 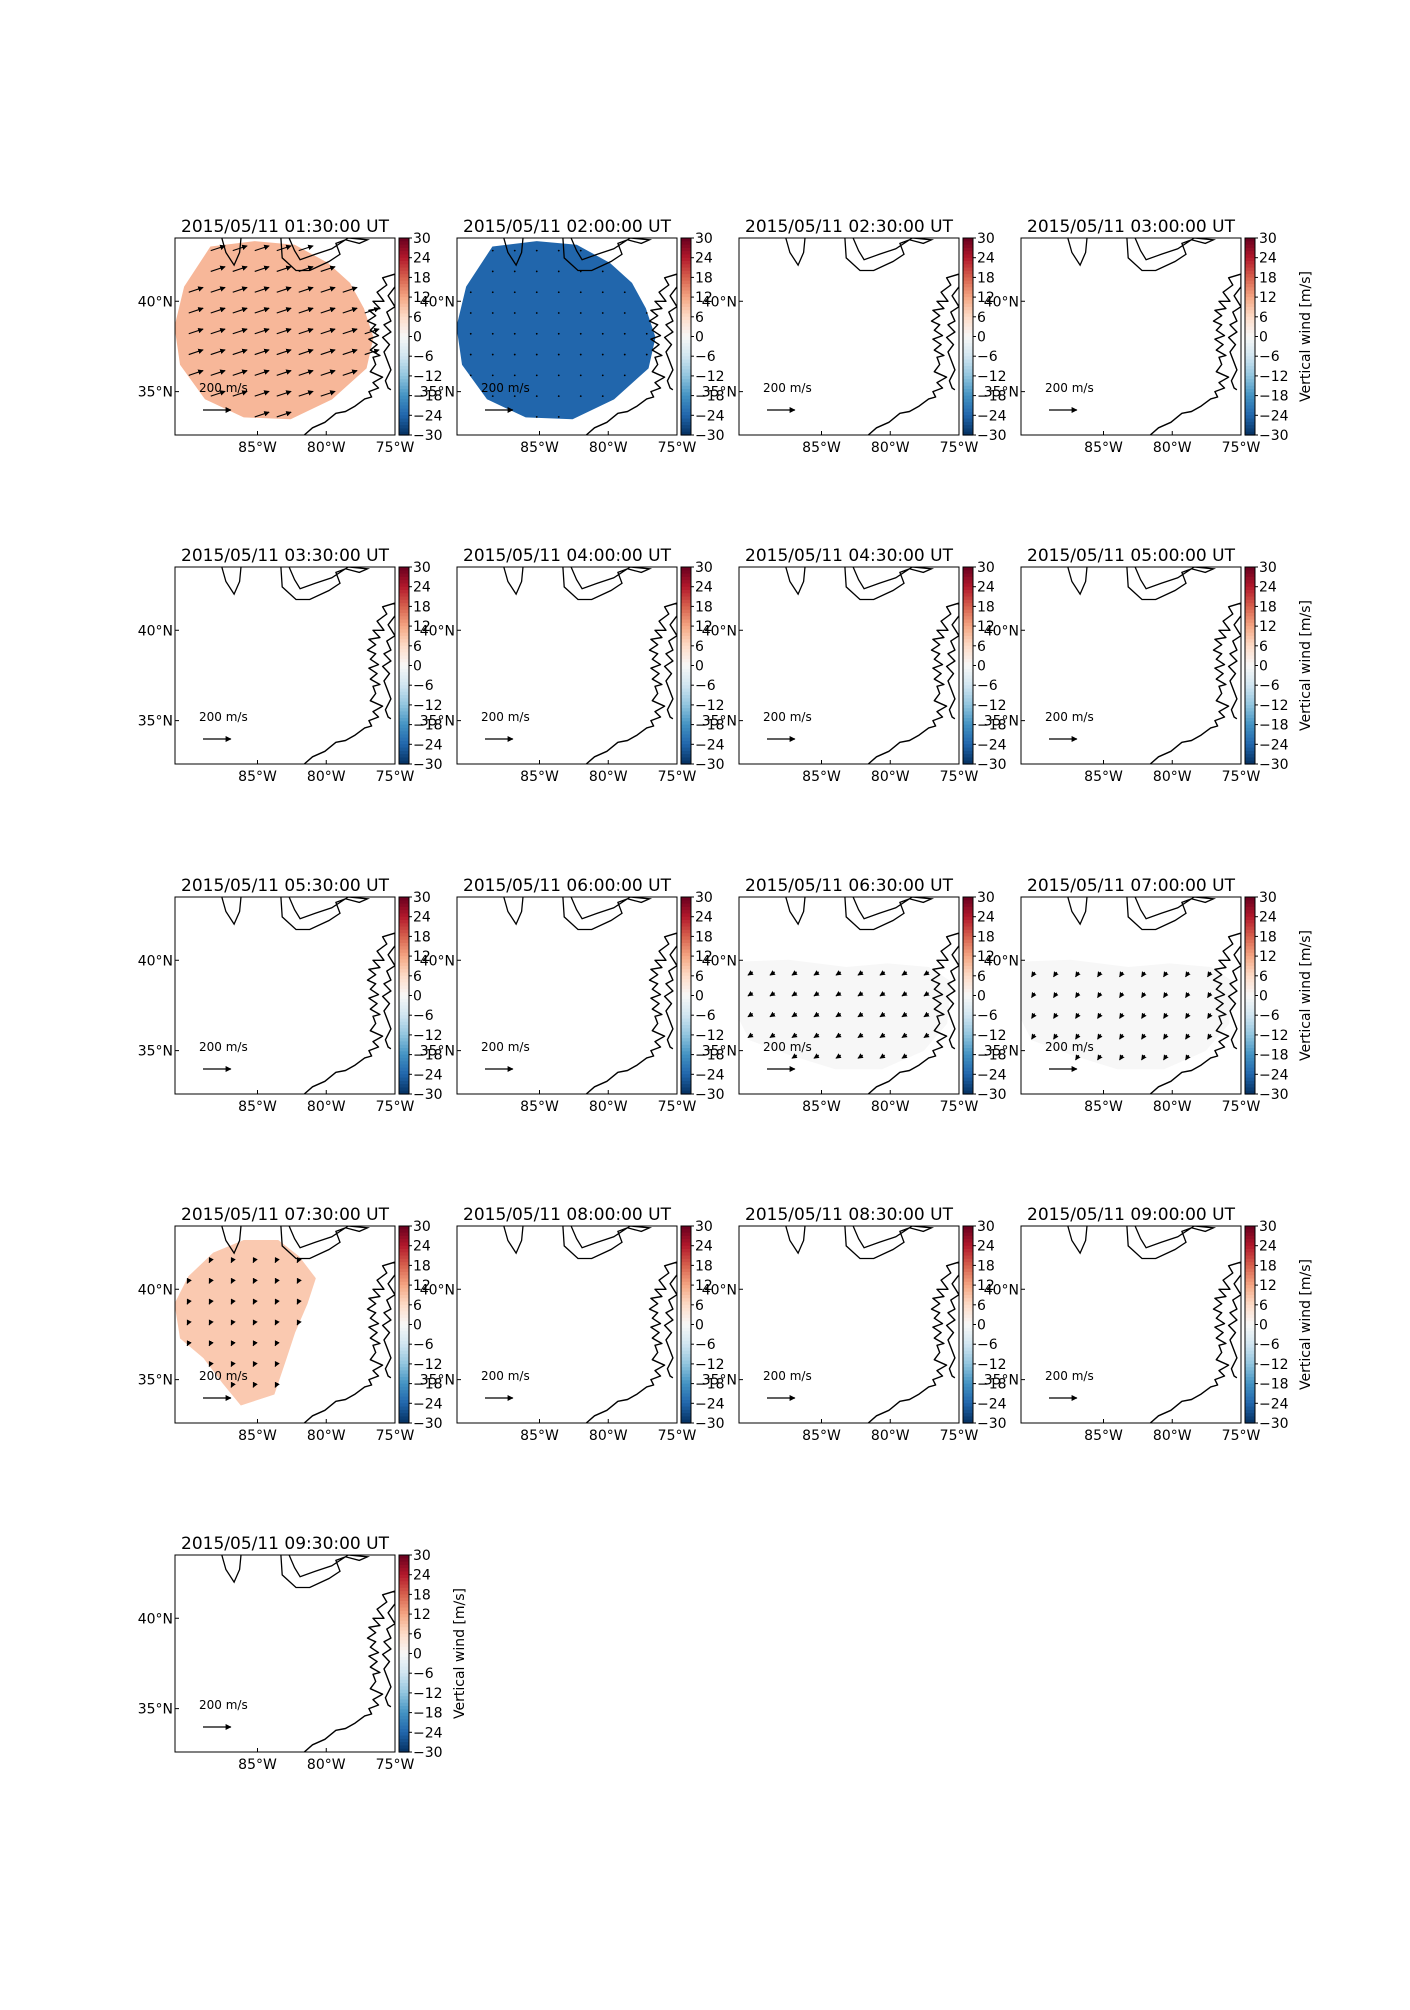 What do you see at coordinates (1263, 1326) in the screenshot?
I see `colorbar-tick-0: 0` at bounding box center [1263, 1326].